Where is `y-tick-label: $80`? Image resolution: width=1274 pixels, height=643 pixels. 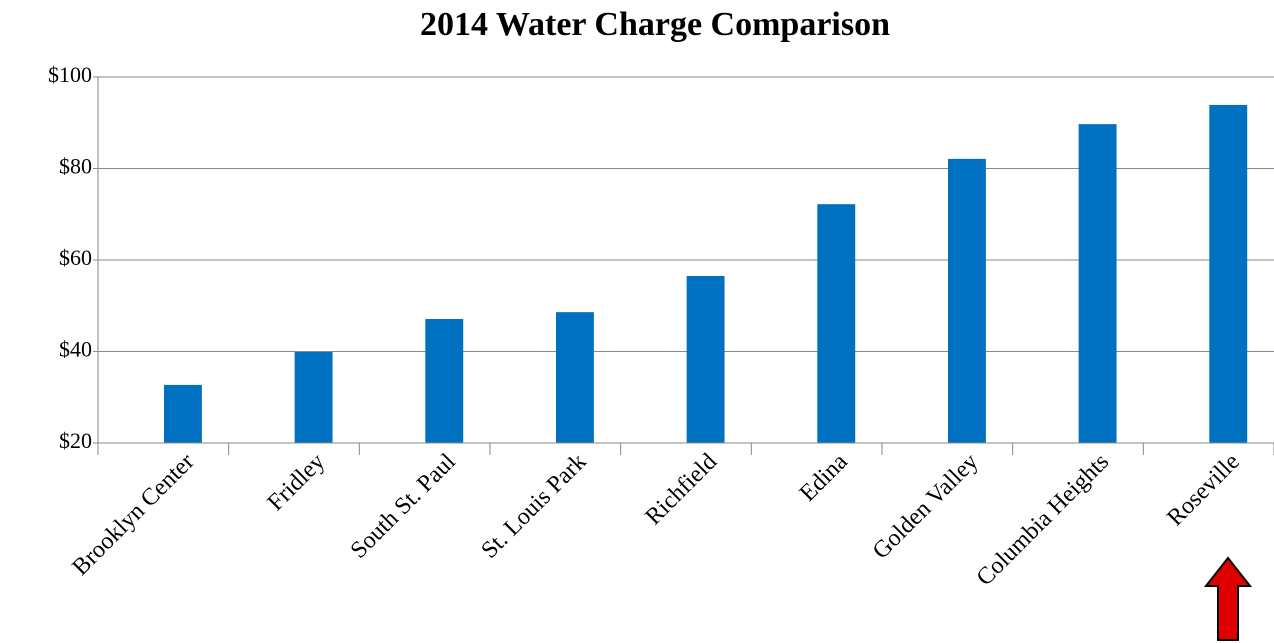 y-tick-label: $80 is located at coordinates (75, 166).